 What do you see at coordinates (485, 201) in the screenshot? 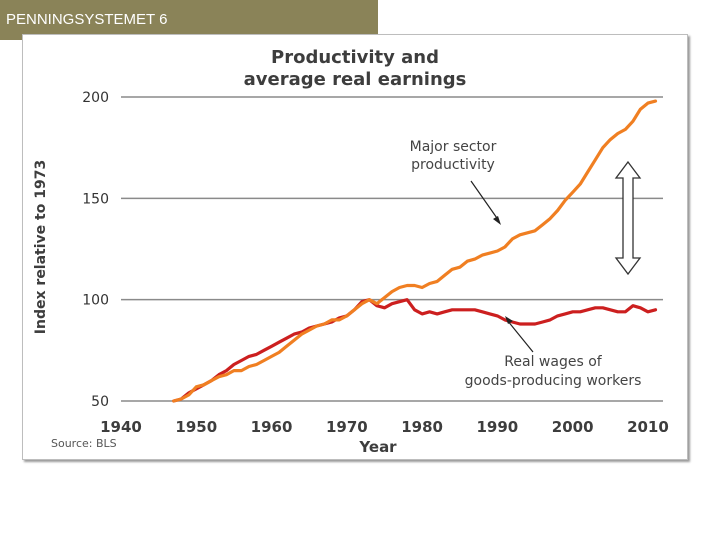
I see `productivity-pointer-arrow` at bounding box center [485, 201].